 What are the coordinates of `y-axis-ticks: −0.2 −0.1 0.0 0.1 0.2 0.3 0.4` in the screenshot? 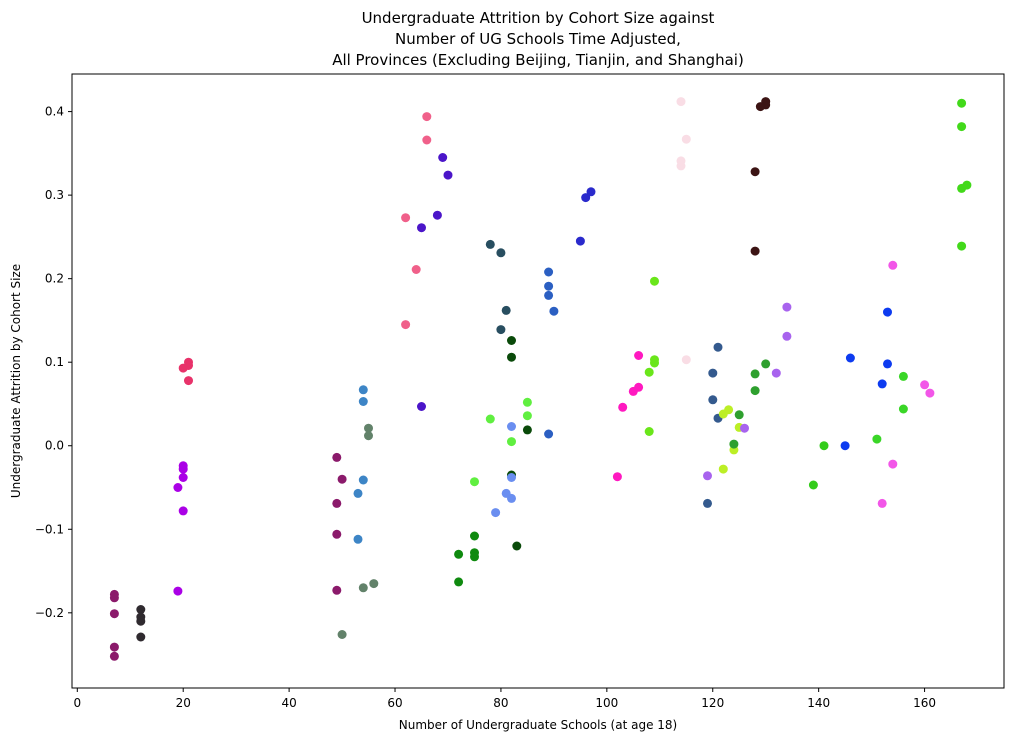 It's located at (53, 362).